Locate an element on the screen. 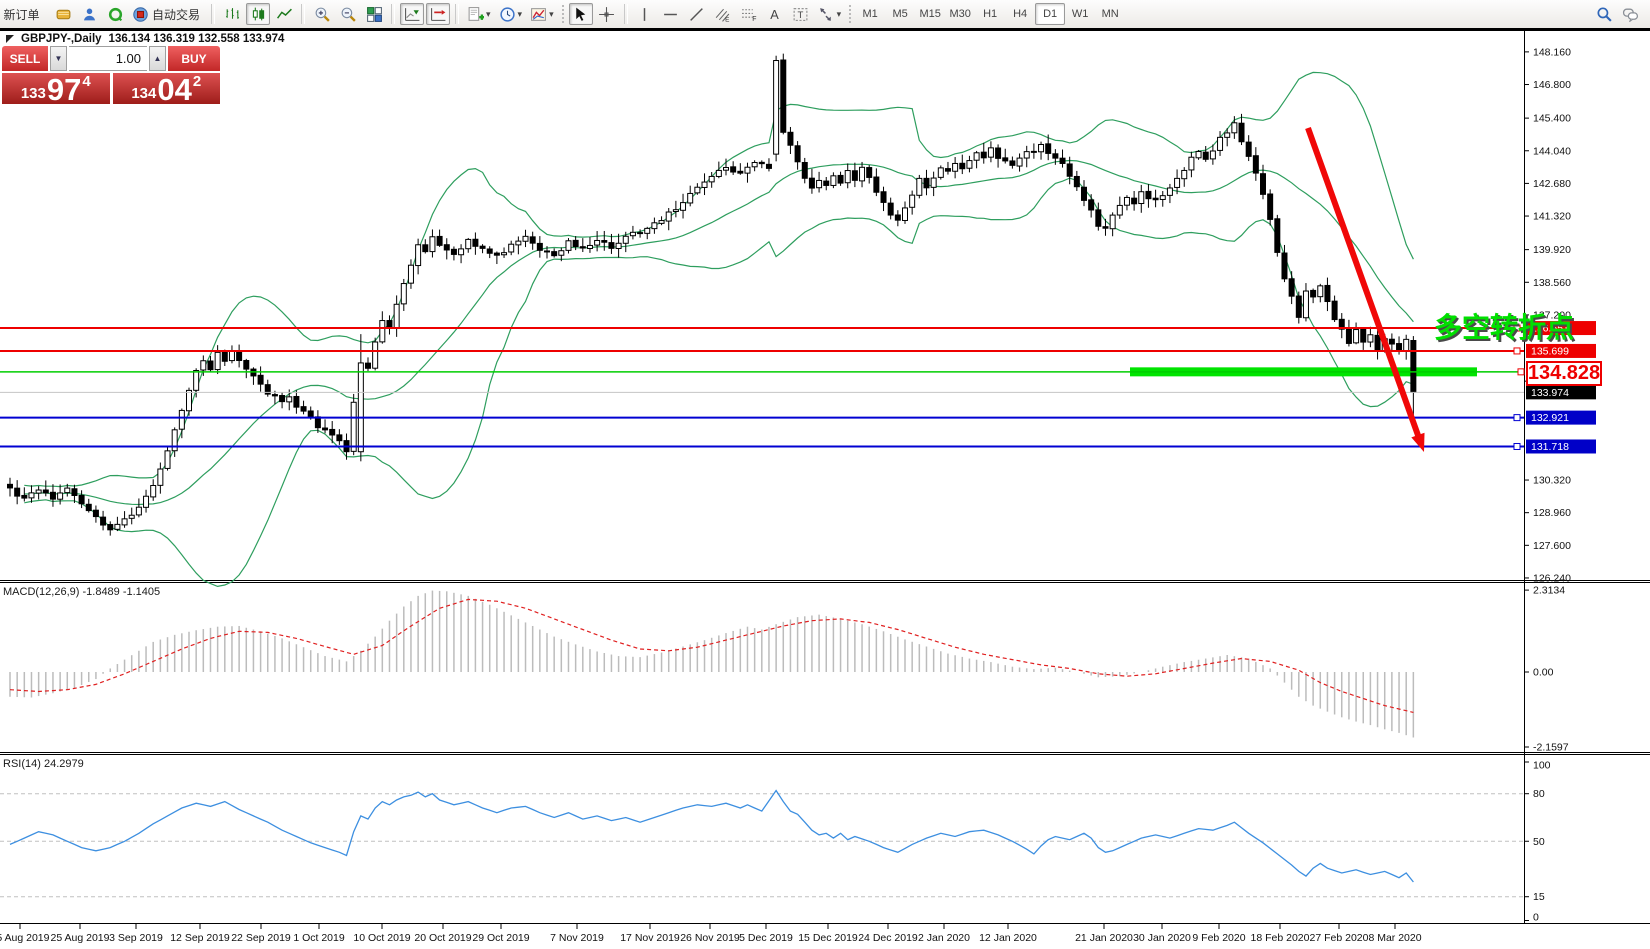 The image size is (1650, 949). candlestick-icon is located at coordinates (258, 13).